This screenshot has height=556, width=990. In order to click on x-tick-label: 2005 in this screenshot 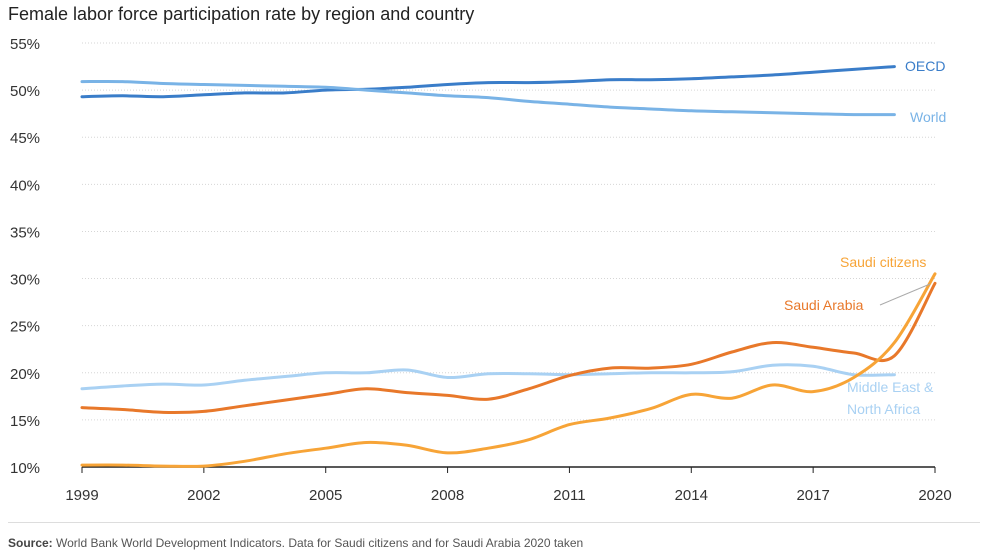, I will do `click(325, 495)`.